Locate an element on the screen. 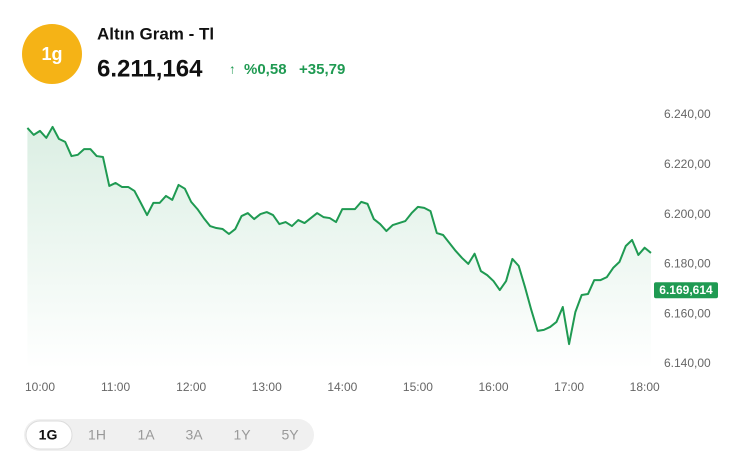 Image resolution: width=750 pixels, height=474 pixels. price-tag is located at coordinates (686, 290).